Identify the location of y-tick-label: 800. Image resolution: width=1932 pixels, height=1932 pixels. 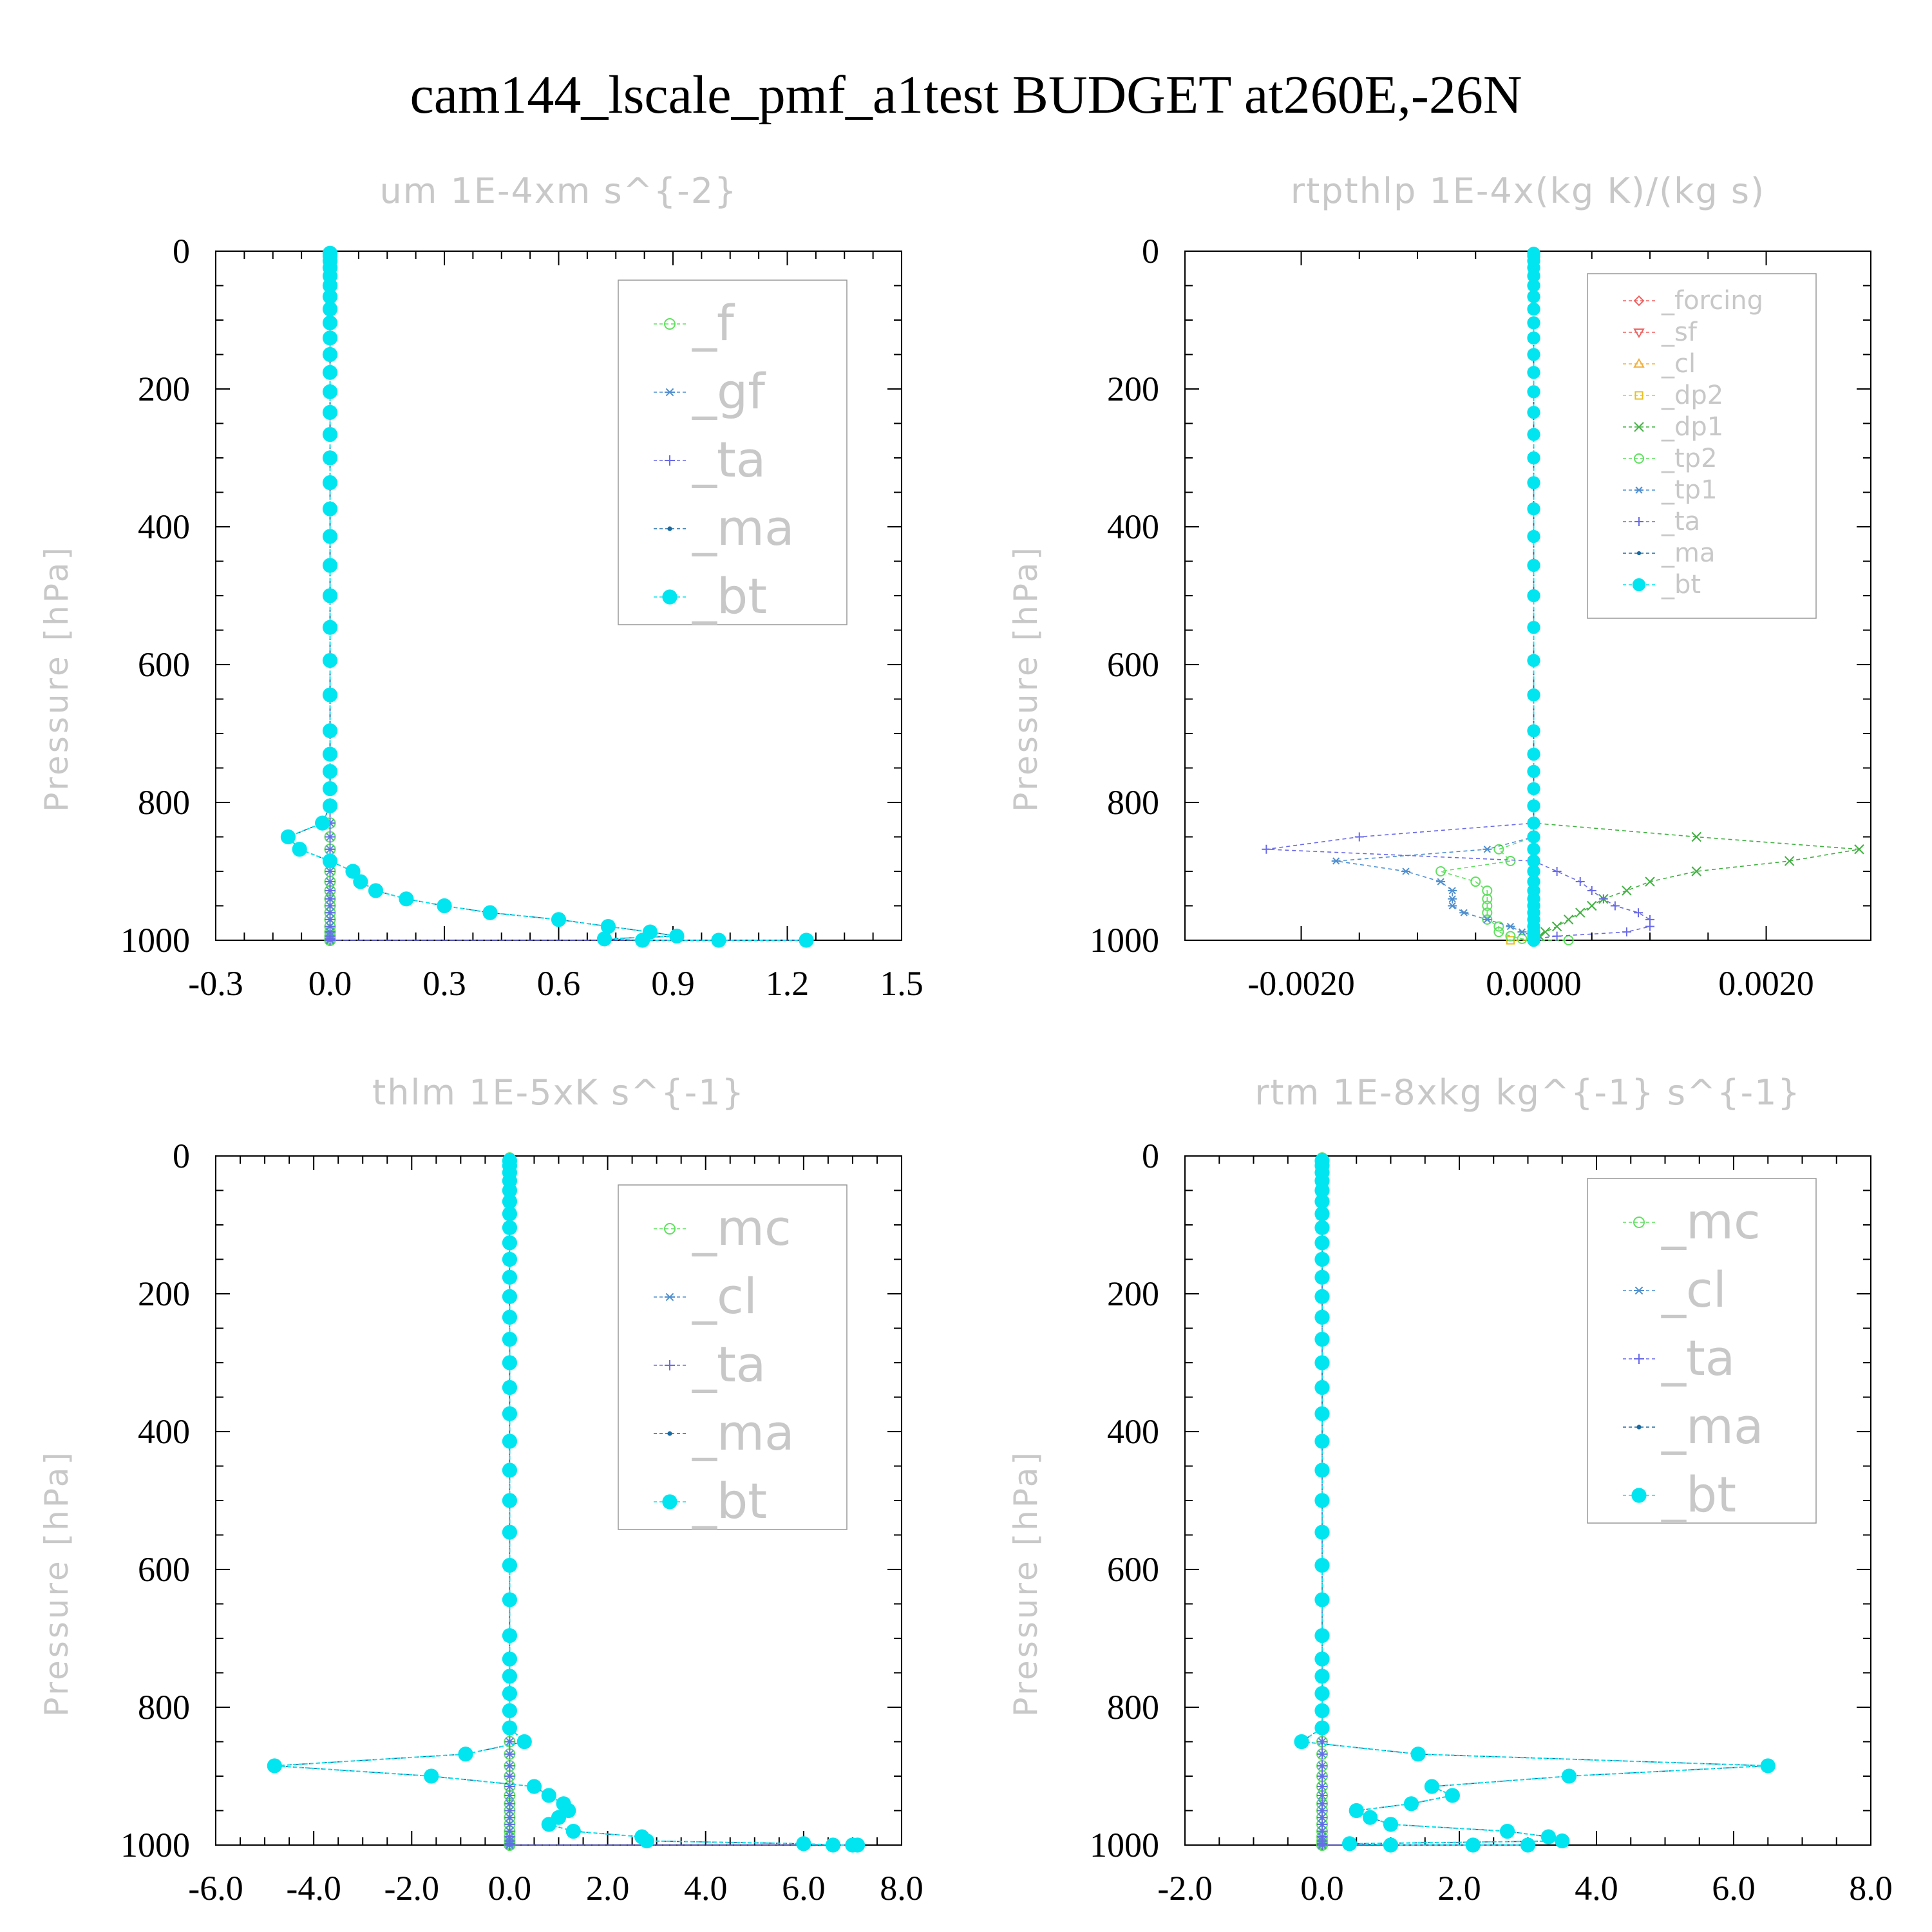
(1133, 1708).